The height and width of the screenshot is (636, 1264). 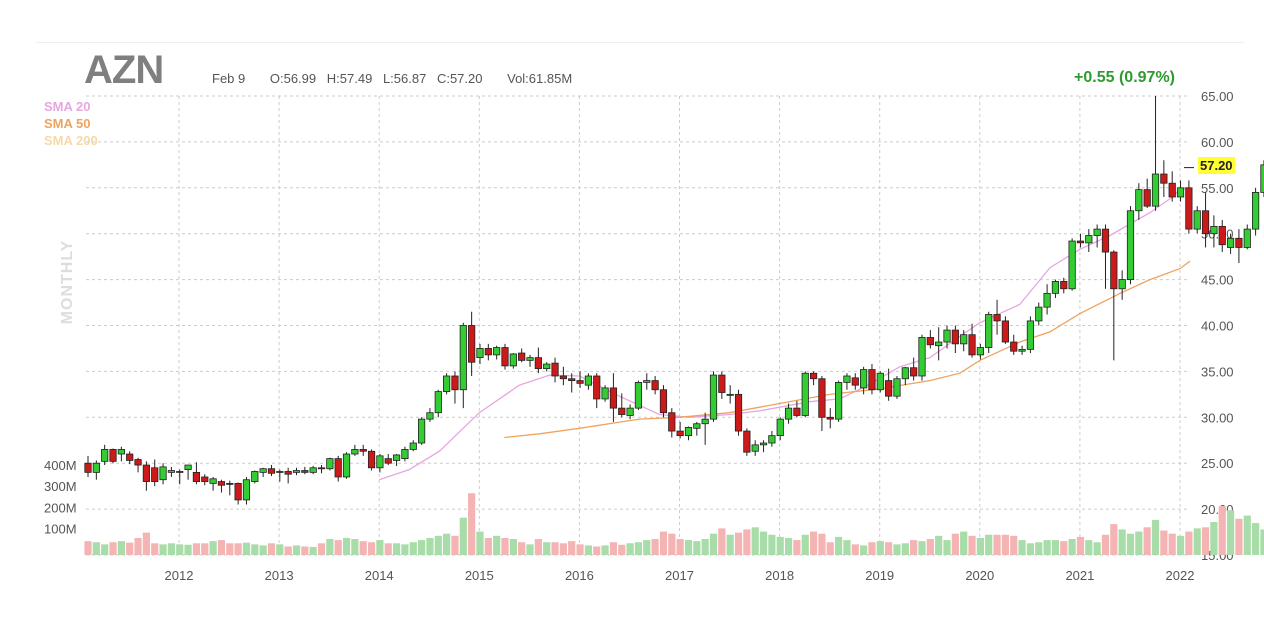 What do you see at coordinates (1217, 96) in the screenshot?
I see `y-tick-label: 65.00` at bounding box center [1217, 96].